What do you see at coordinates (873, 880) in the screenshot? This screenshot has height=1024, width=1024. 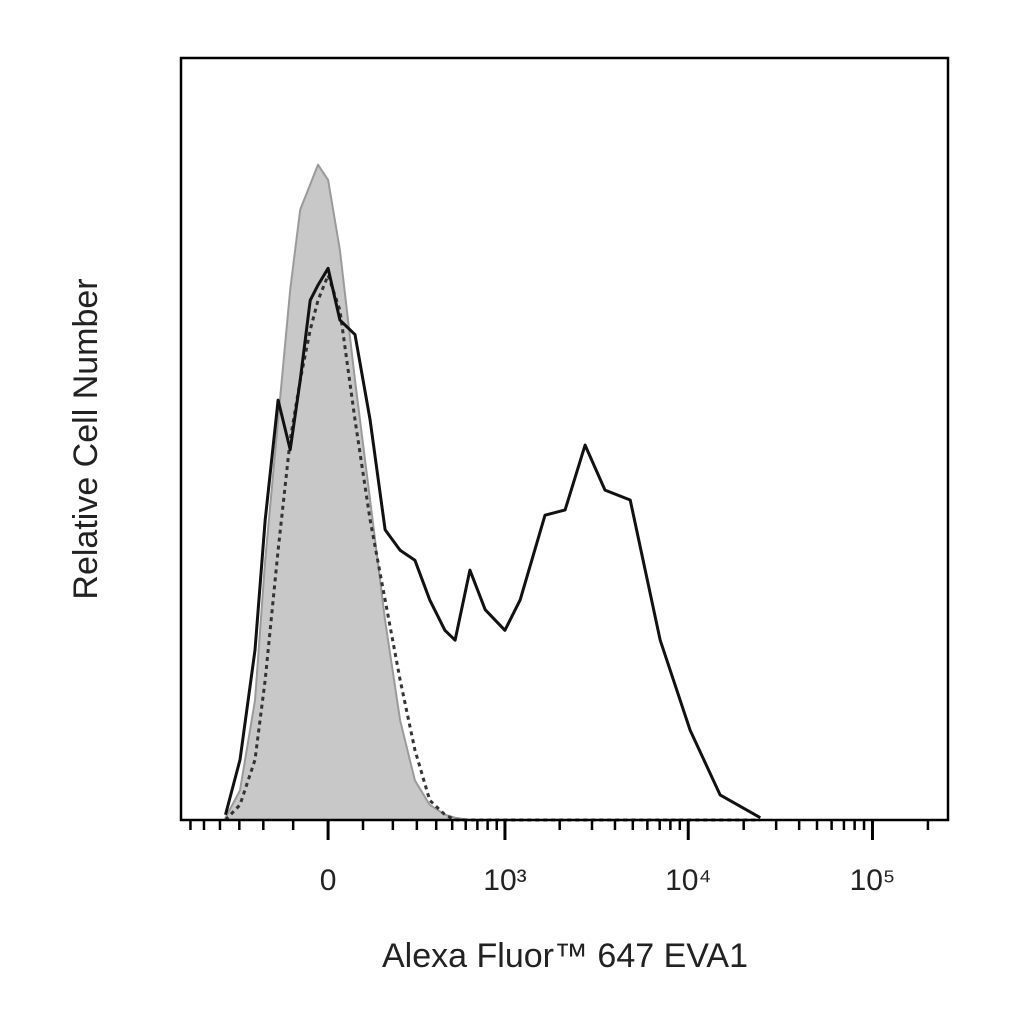 I see `x-tick-label: 10⁵` at bounding box center [873, 880].